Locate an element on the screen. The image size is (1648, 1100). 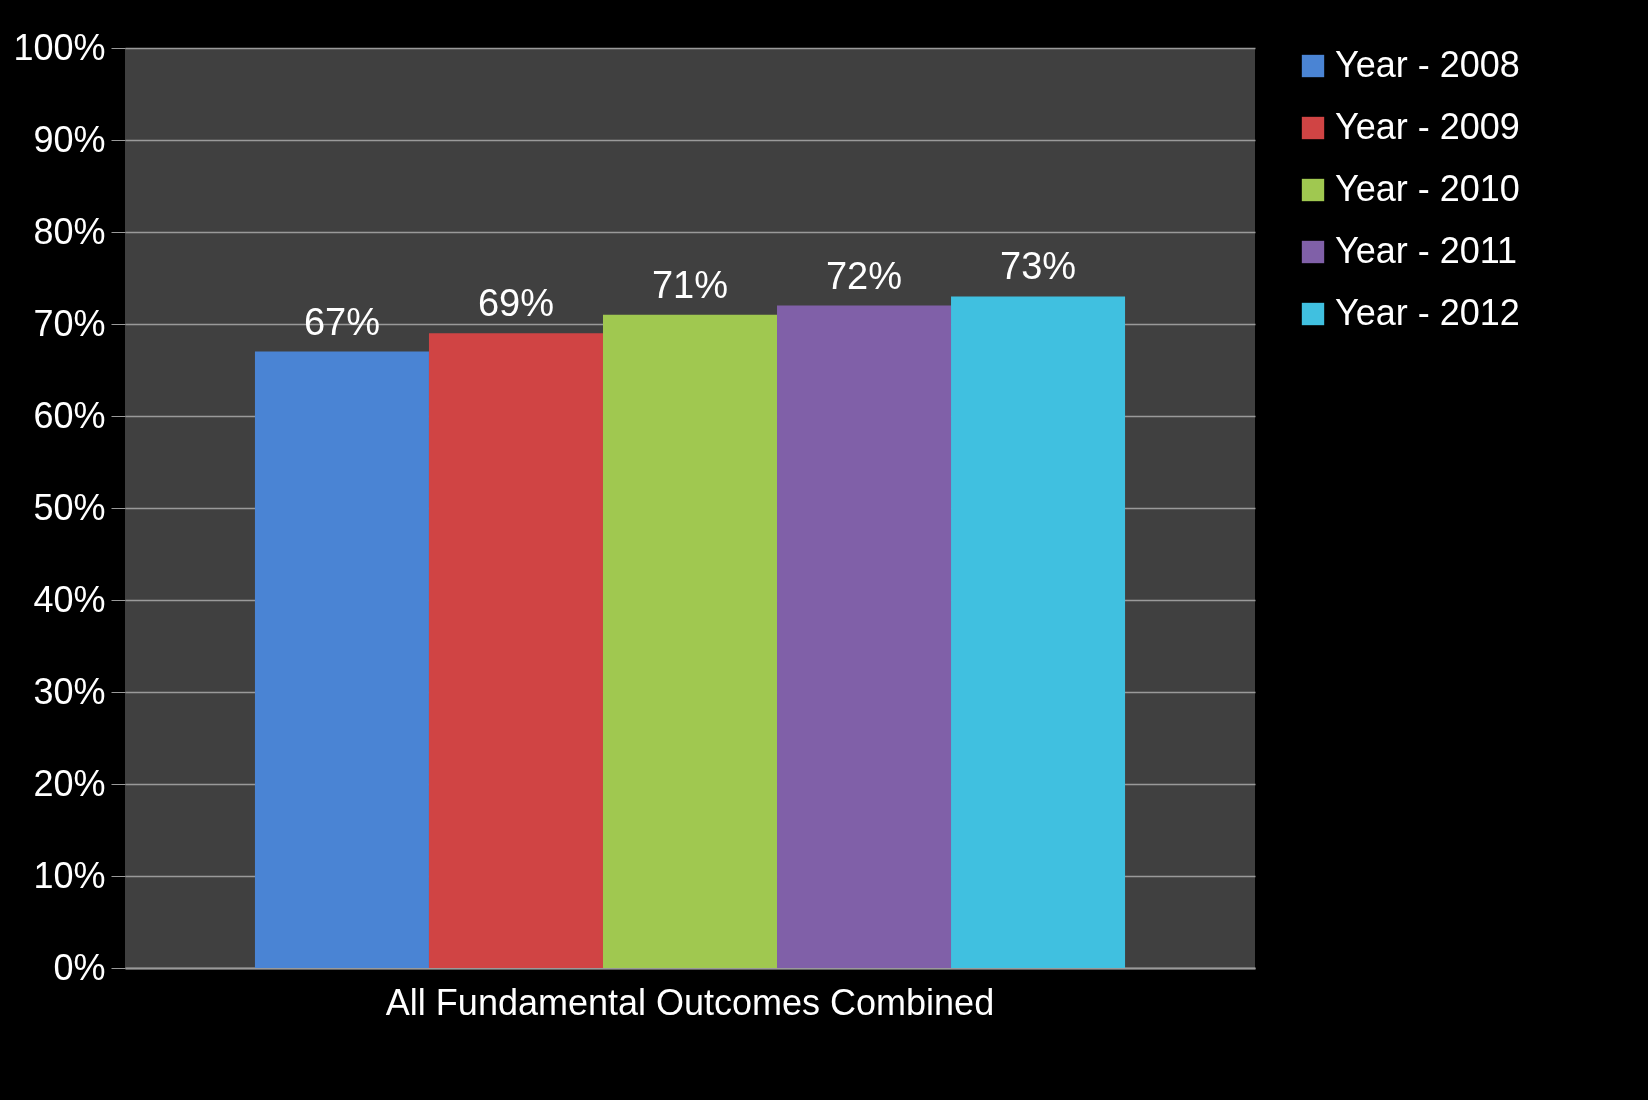
legend-label: Year - 2012 is located at coordinates (1427, 312).